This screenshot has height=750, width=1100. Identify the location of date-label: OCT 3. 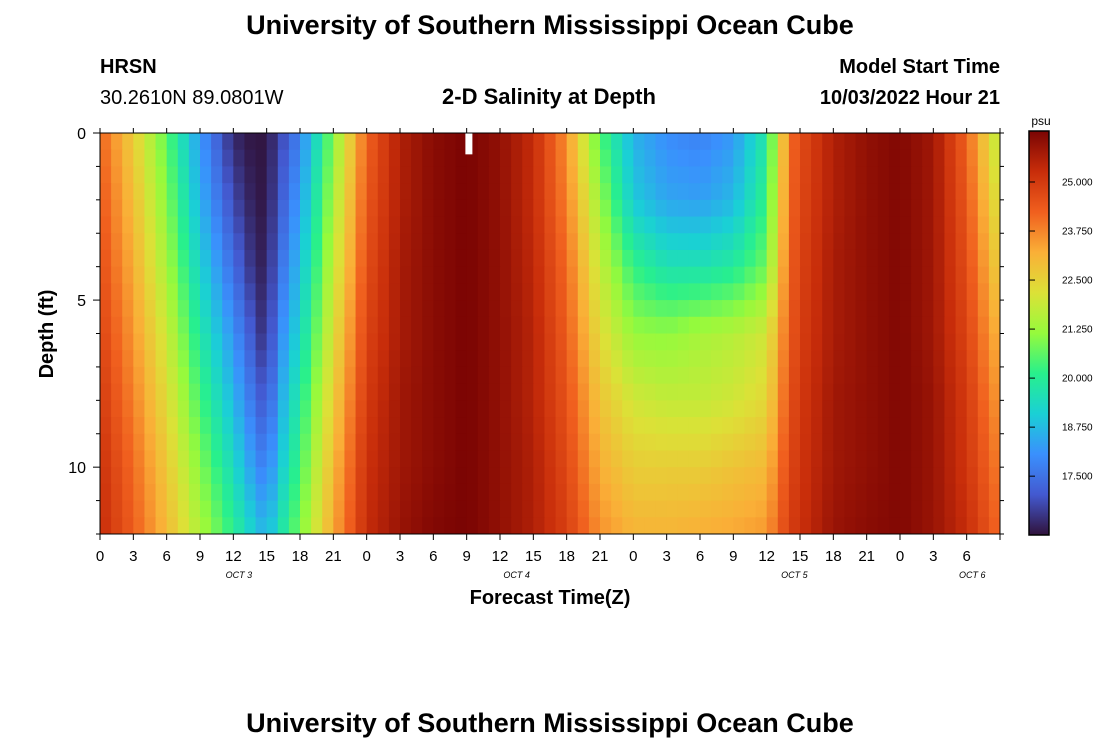
(239, 575).